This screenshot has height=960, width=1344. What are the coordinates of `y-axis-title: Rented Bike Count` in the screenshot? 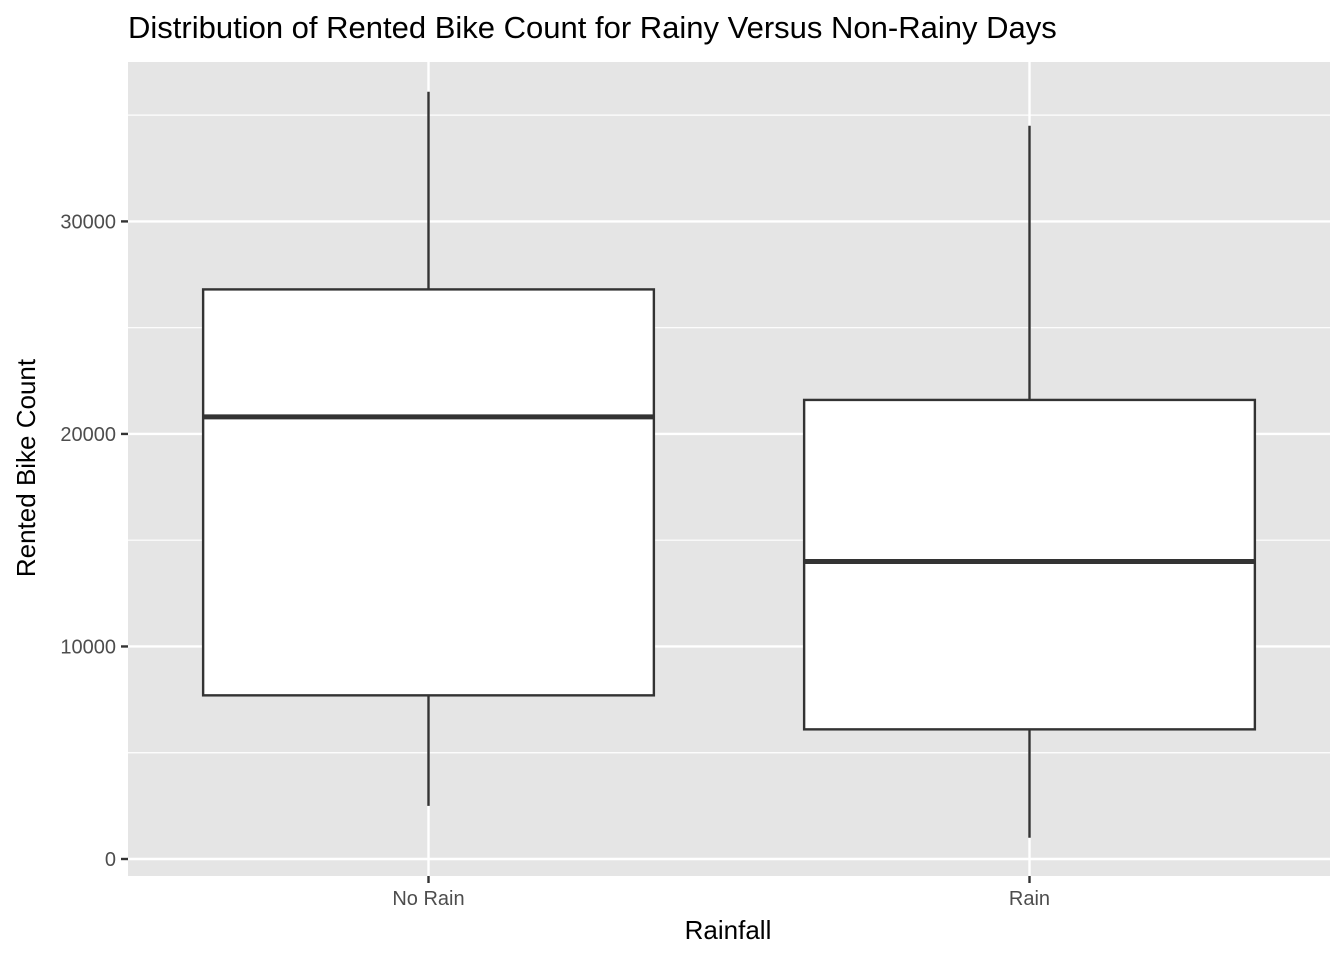 It's located at (26, 467).